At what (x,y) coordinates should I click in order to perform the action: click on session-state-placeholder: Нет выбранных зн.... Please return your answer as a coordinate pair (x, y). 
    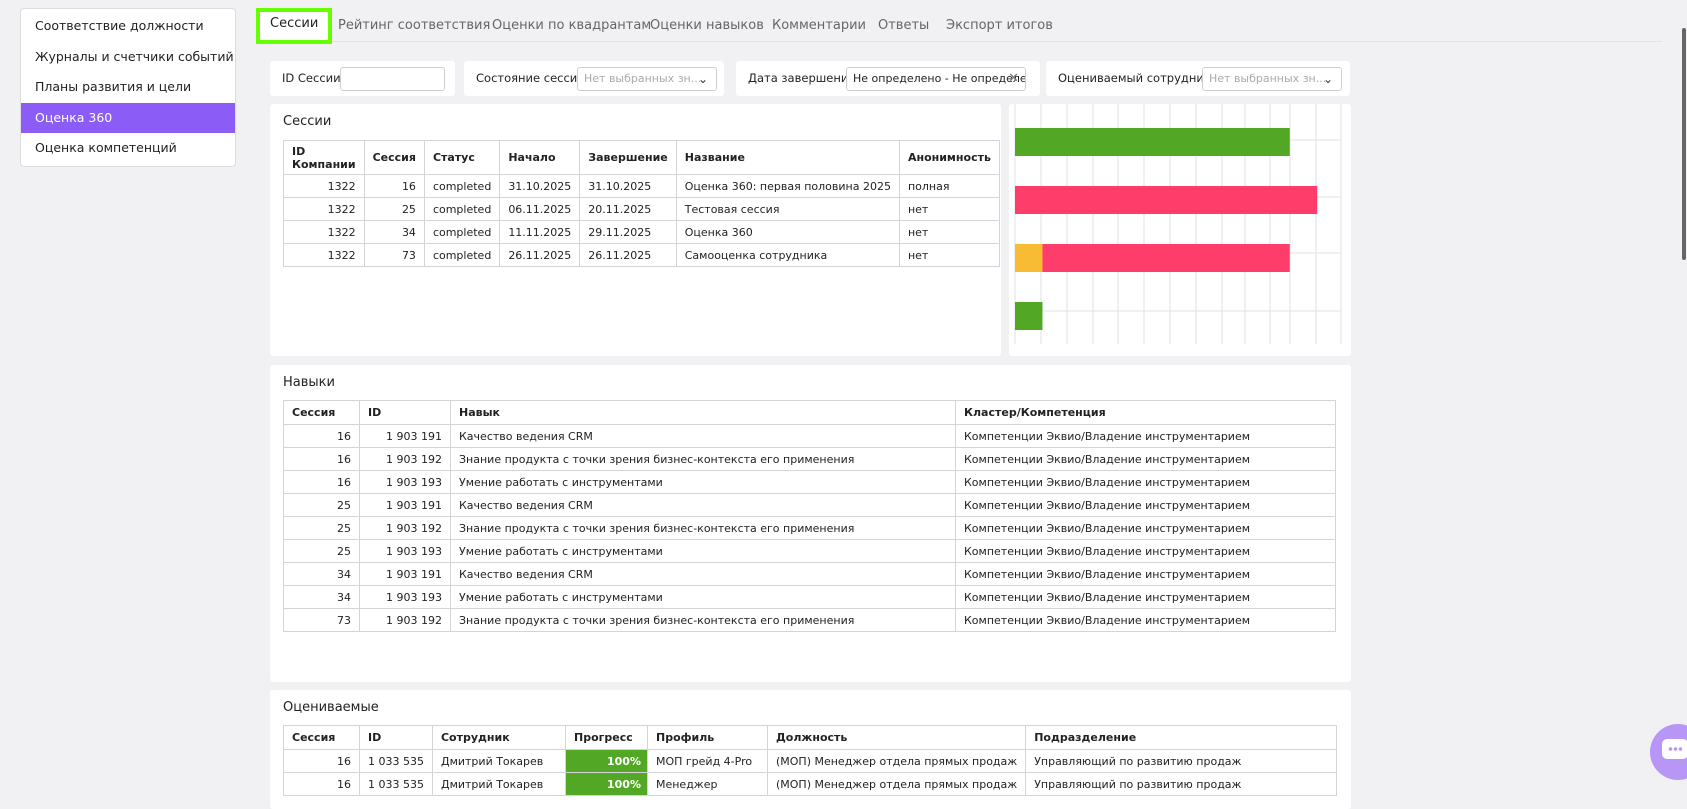
    Looking at the image, I should click on (643, 78).